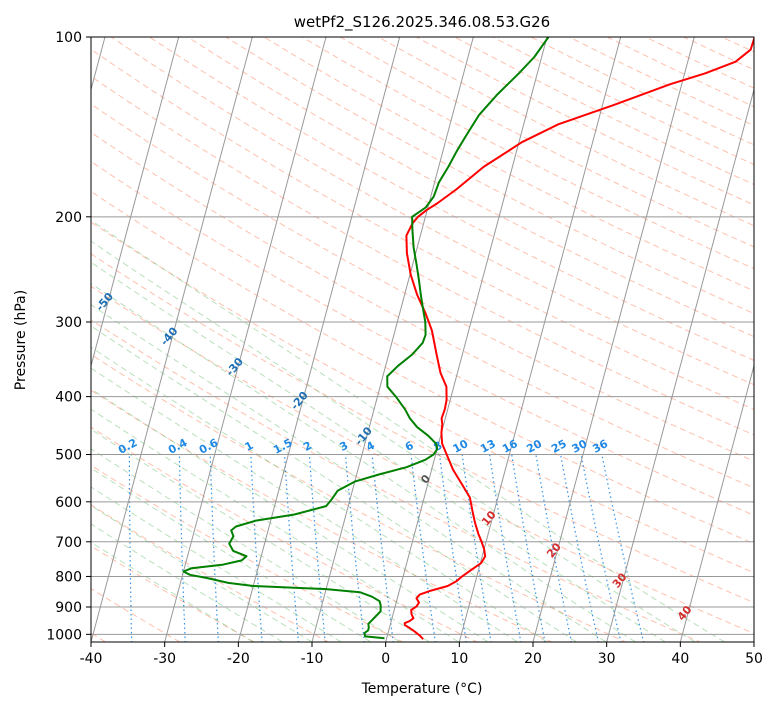 Image resolution: width=775 pixels, height=708 pixels. What do you see at coordinates (459, 659) in the screenshot?
I see `x-tick-label: 10` at bounding box center [459, 659].